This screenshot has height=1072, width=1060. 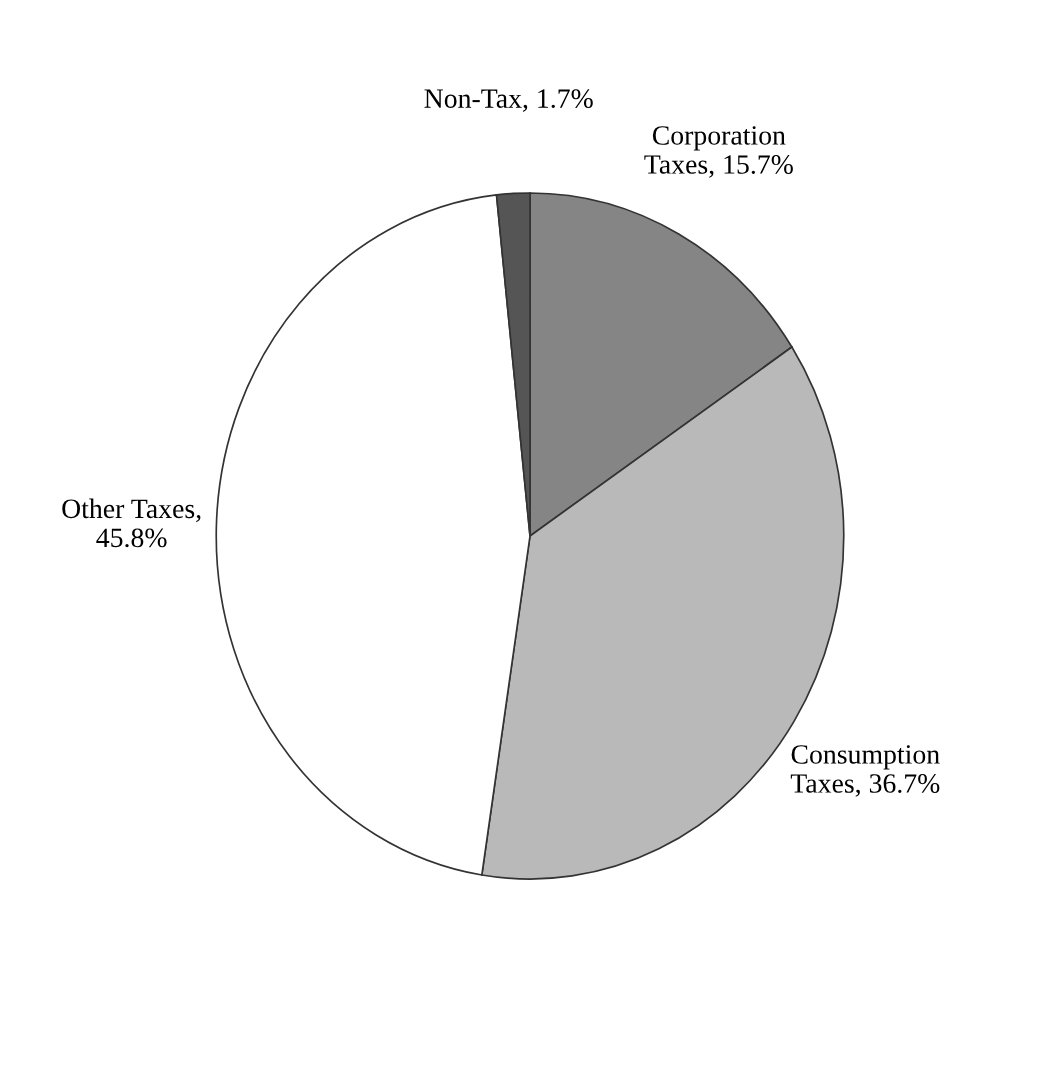 I want to click on slice-label: Other Taxes, 45.8%, so click(x=131, y=523).